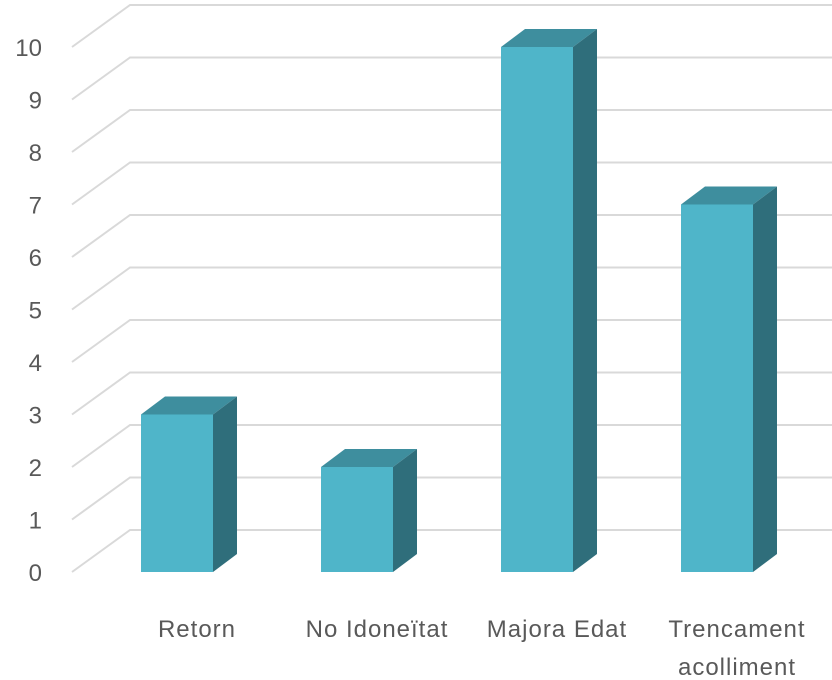 This screenshot has height=680, width=832. Describe the element at coordinates (557, 629) in the screenshot. I see `x-category-label-2: Majora Edat` at that location.